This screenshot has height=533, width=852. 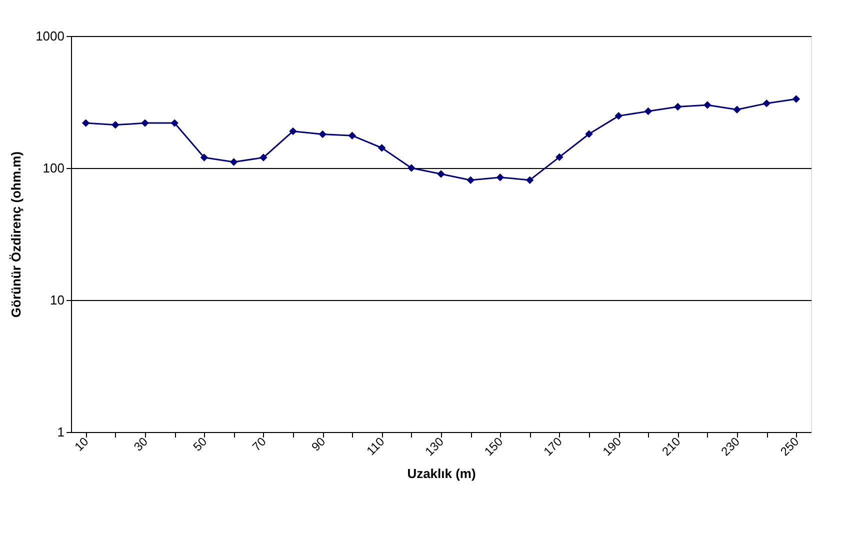 I want to click on y-tick-label: 1000, so click(x=50, y=36).